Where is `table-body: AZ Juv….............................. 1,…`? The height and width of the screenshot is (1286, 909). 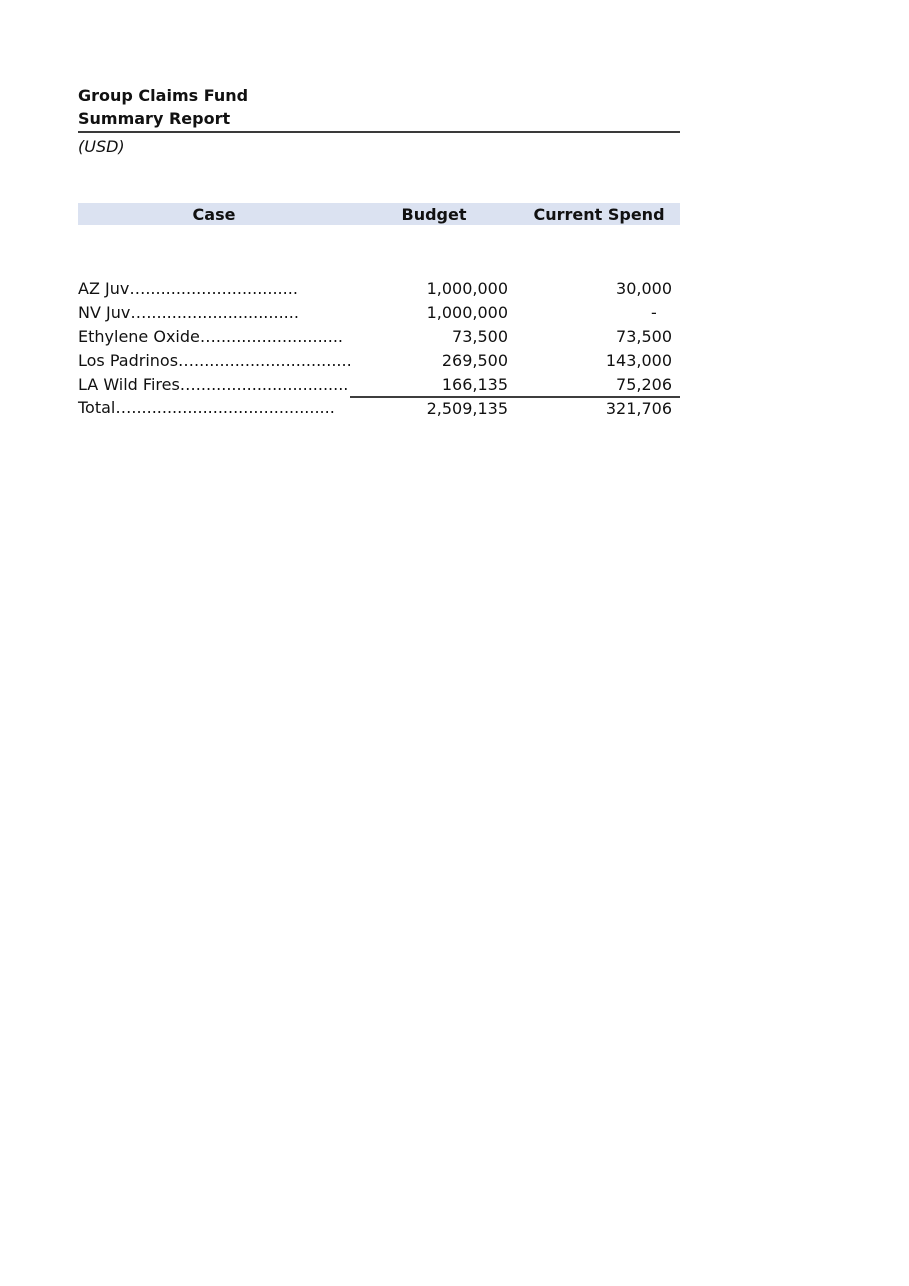
table-body: AZ Juv….............................. 1,… is located at coordinates (379, 348).